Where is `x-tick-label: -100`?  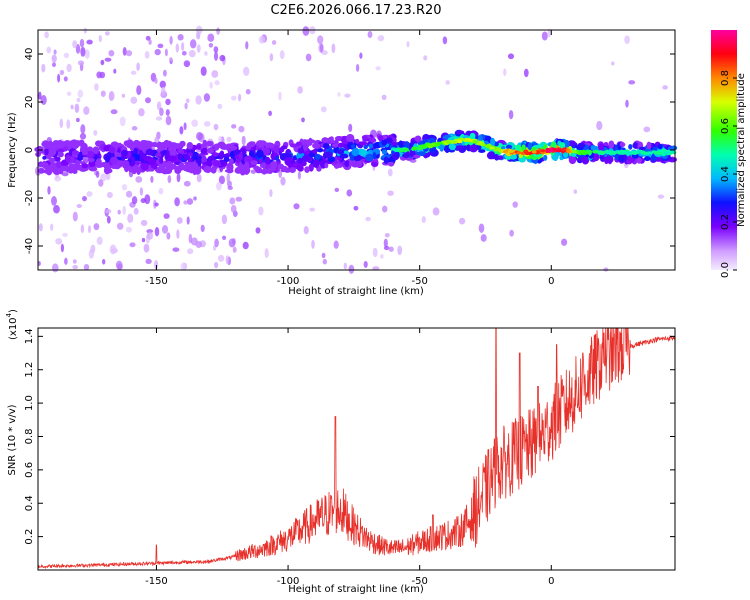
x-tick-label: -100 is located at coordinates (288, 281).